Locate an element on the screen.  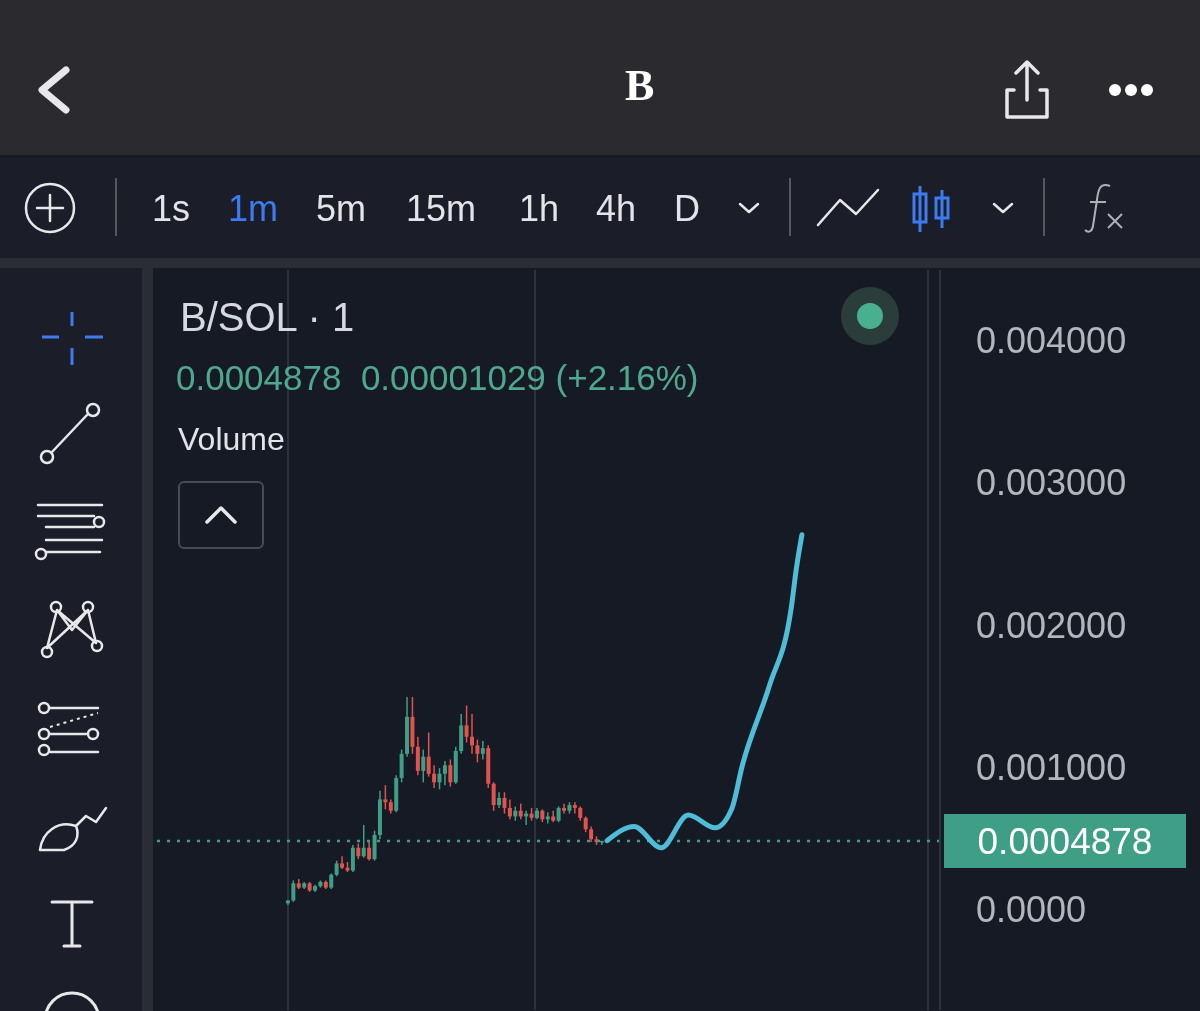
text: 4h is located at coordinates (616, 209).